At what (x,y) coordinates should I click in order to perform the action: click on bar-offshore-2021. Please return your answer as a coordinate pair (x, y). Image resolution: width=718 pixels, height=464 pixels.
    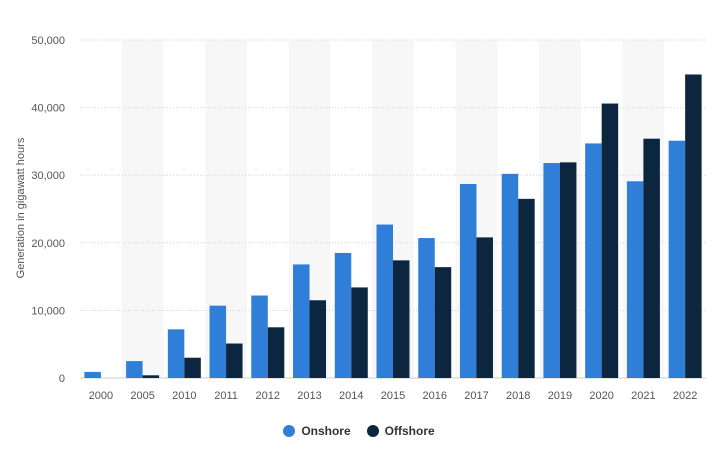
    Looking at the image, I should click on (651, 258).